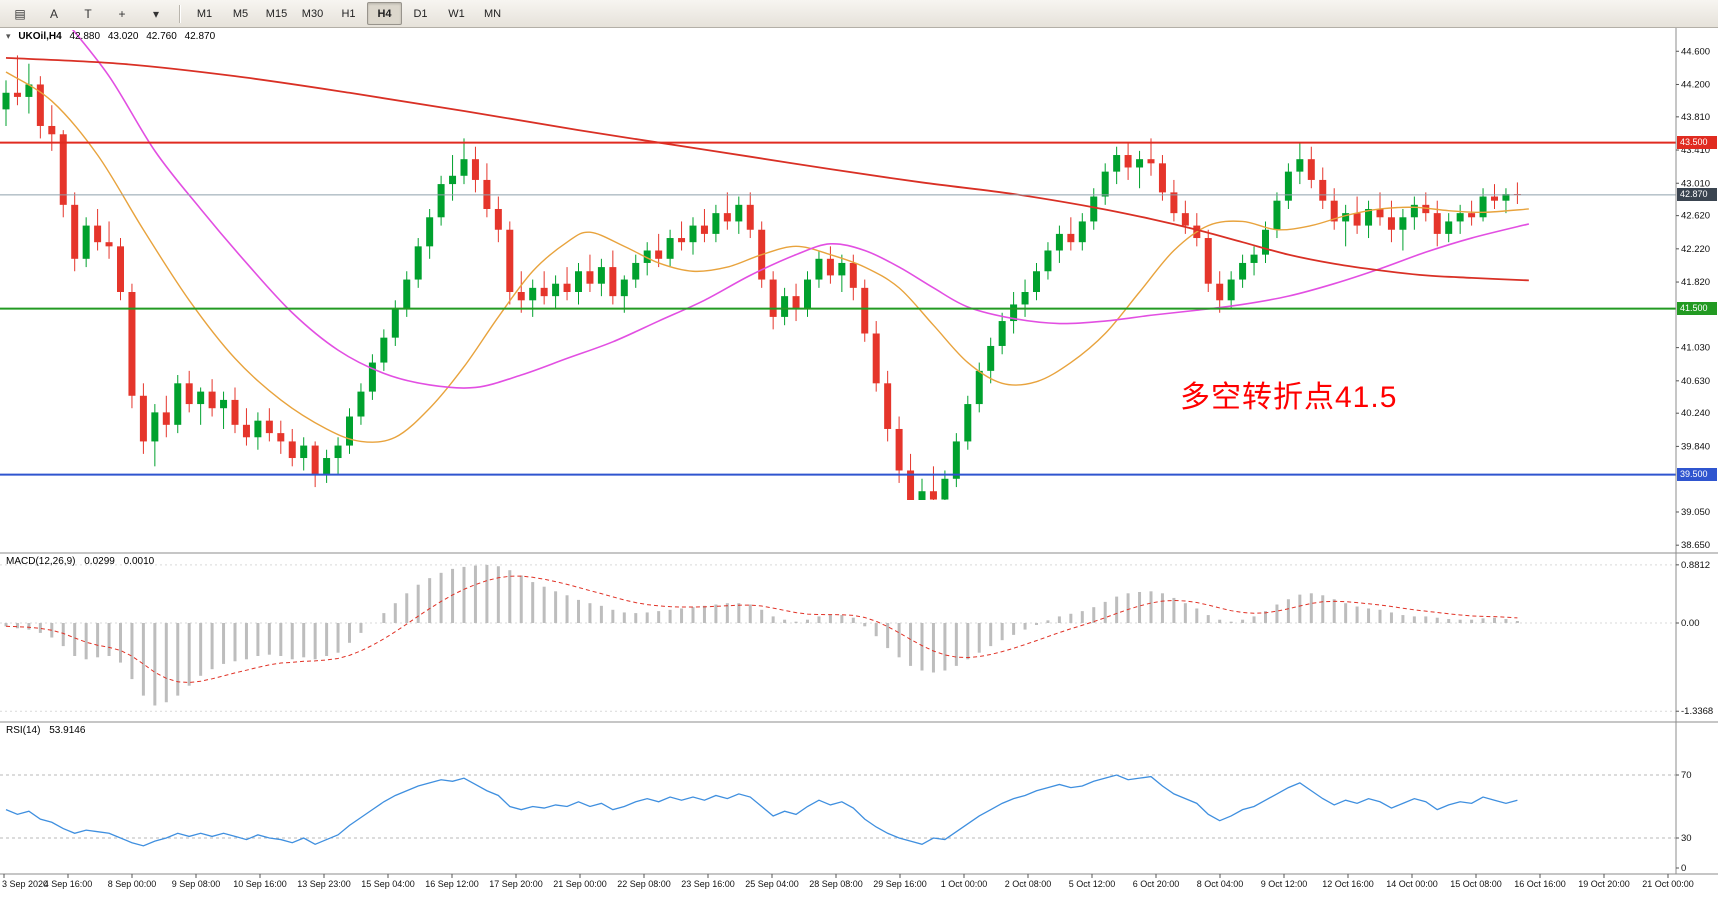 The image size is (1718, 897). What do you see at coordinates (772, 884) in the screenshot?
I see `svg-text: 25 Sep 04:00` at bounding box center [772, 884].